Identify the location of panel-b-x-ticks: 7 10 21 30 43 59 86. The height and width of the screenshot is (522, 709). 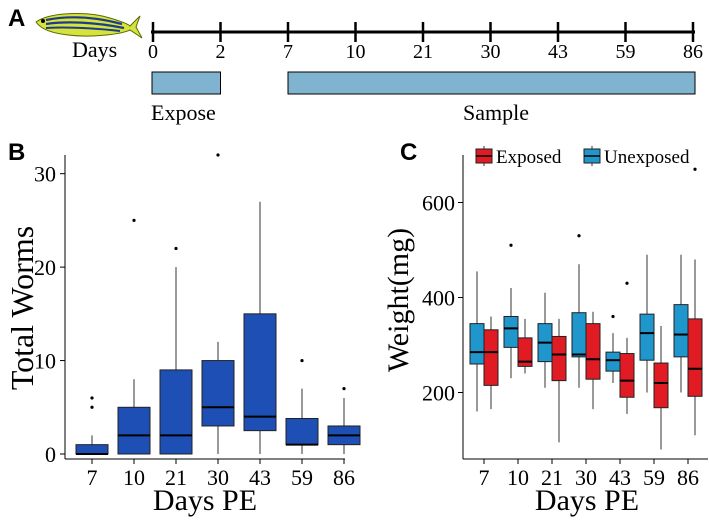
(221, 474).